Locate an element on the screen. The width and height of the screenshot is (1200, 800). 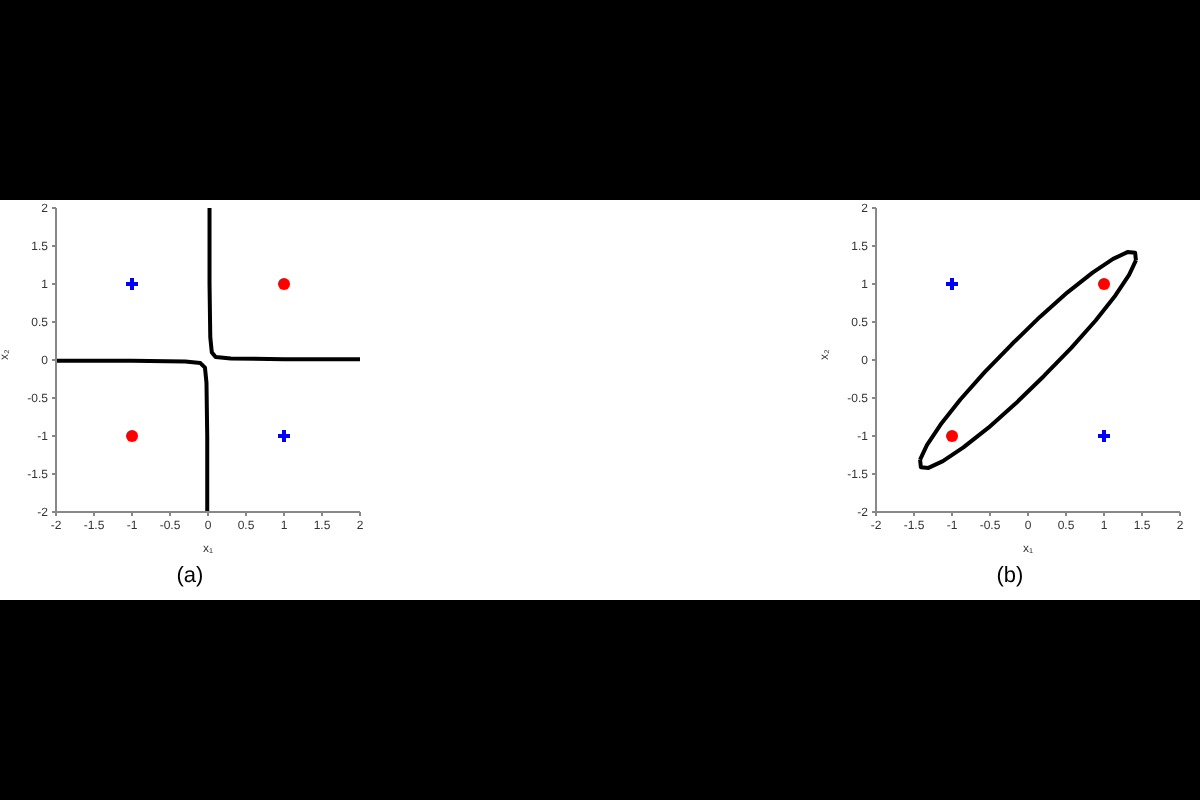
text: (a) is located at coordinates (190, 576).